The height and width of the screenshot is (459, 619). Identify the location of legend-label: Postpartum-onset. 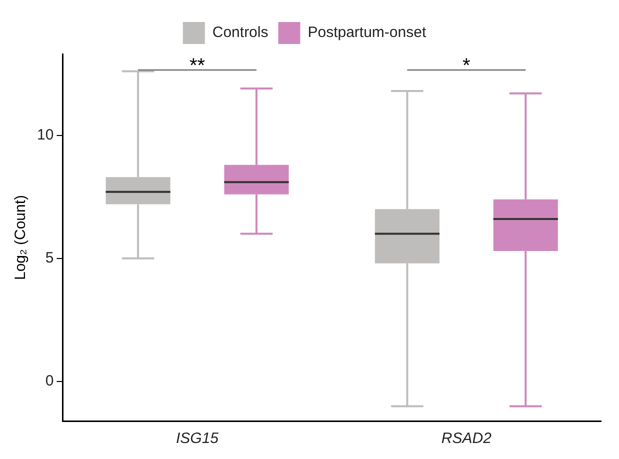
(367, 33).